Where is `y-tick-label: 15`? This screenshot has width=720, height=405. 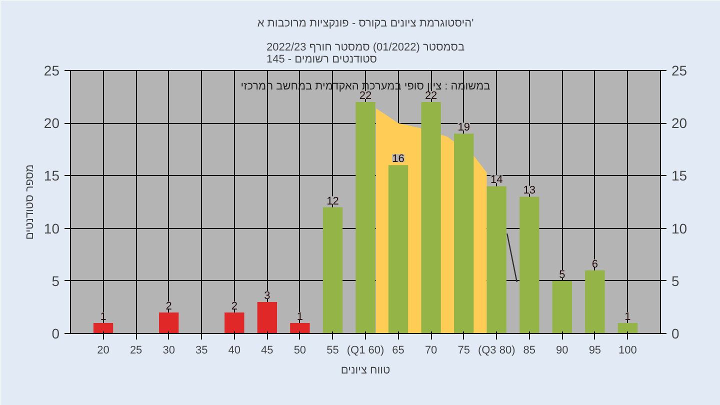 y-tick-label: 15 is located at coordinates (52, 176).